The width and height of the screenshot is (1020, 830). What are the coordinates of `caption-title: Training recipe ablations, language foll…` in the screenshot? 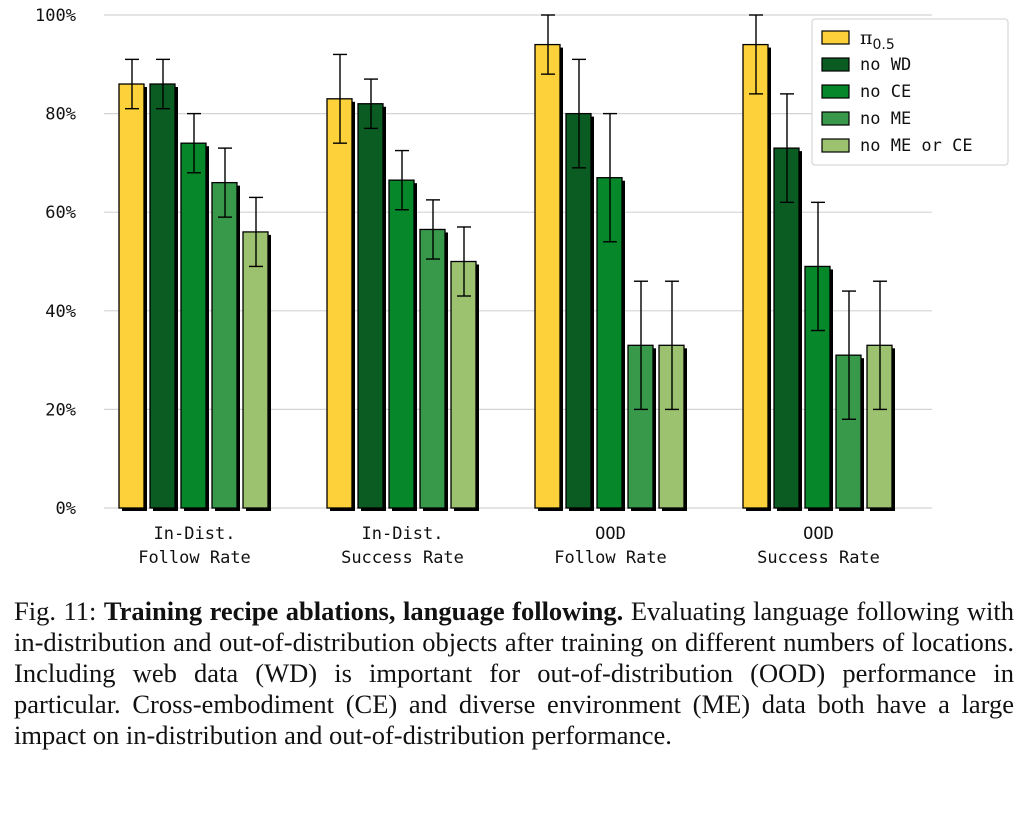 It's located at (363, 611).